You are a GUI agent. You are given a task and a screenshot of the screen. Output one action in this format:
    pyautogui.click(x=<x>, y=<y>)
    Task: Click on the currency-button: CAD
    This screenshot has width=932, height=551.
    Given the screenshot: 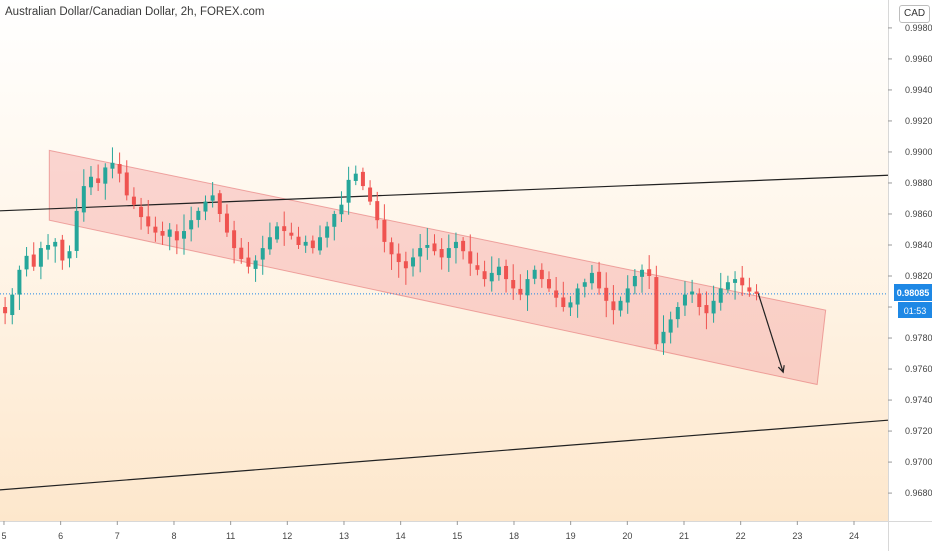 What is the action you would take?
    pyautogui.click(x=915, y=14)
    